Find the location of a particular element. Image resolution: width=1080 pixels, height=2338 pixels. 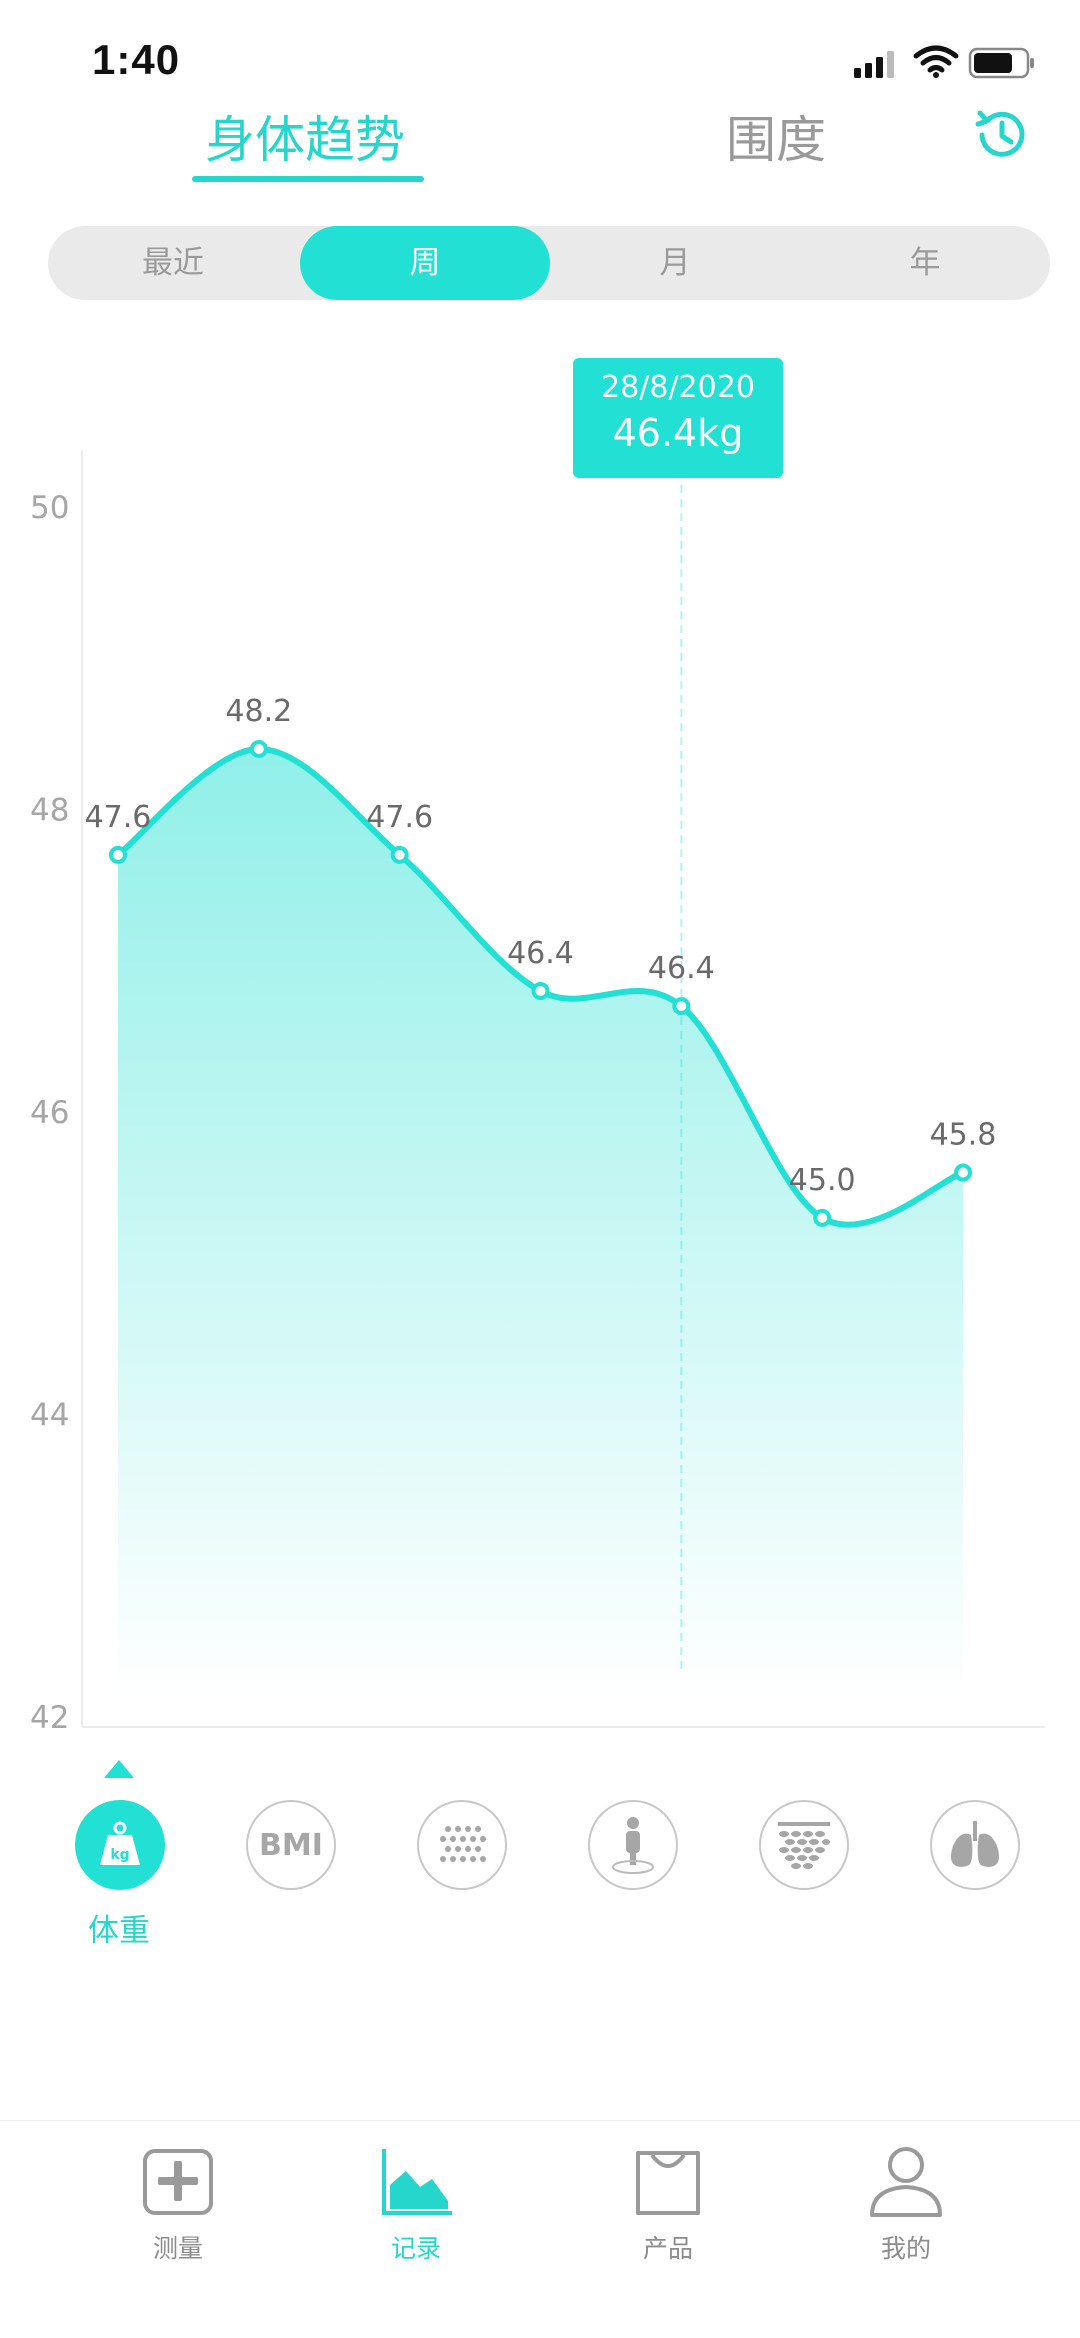

y-tick-label: 44 is located at coordinates (49, 1416).